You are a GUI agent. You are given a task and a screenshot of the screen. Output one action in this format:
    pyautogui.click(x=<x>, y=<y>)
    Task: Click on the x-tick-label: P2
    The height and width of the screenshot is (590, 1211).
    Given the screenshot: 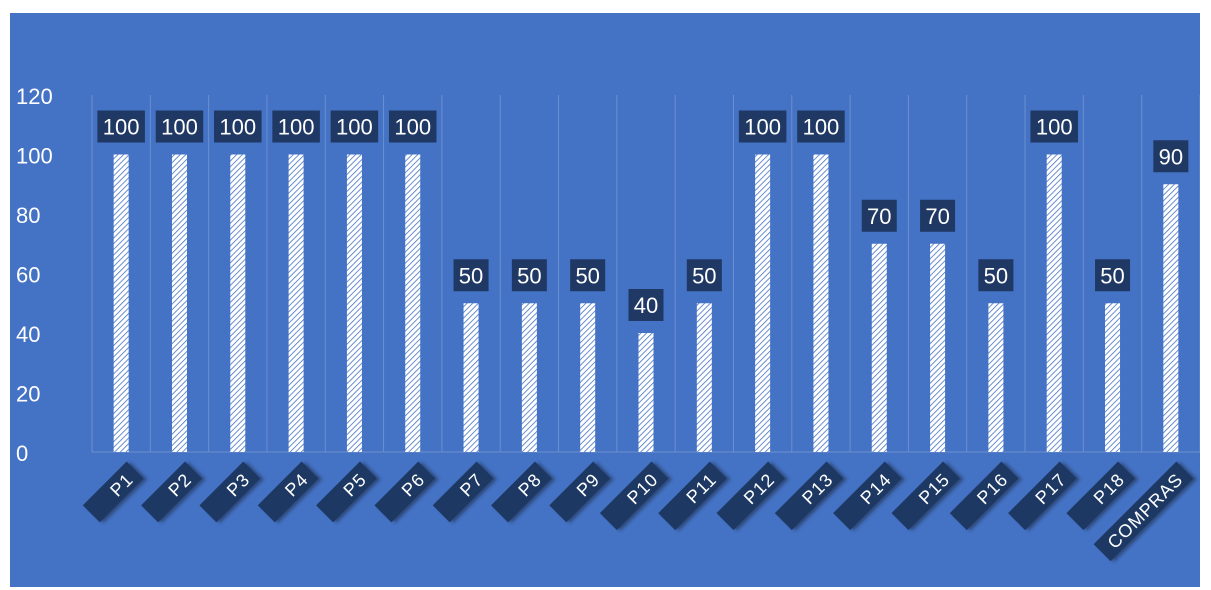 What is the action you would take?
    pyautogui.click(x=171, y=492)
    